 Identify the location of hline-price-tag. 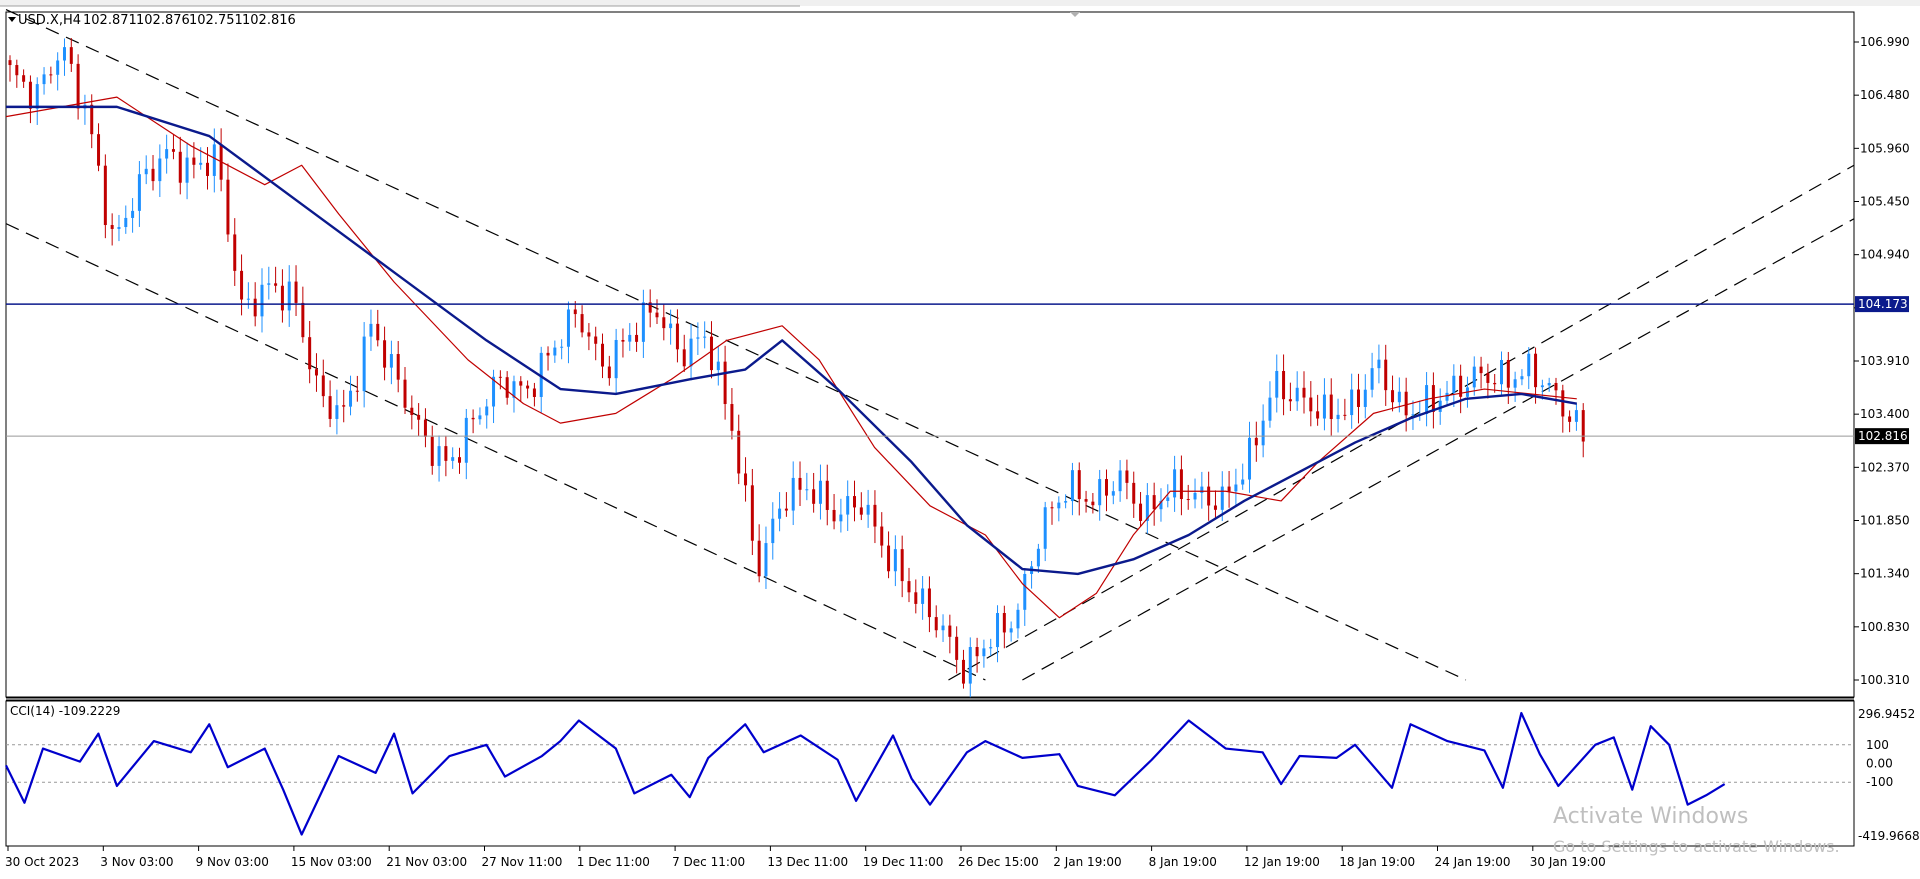
(1882, 304).